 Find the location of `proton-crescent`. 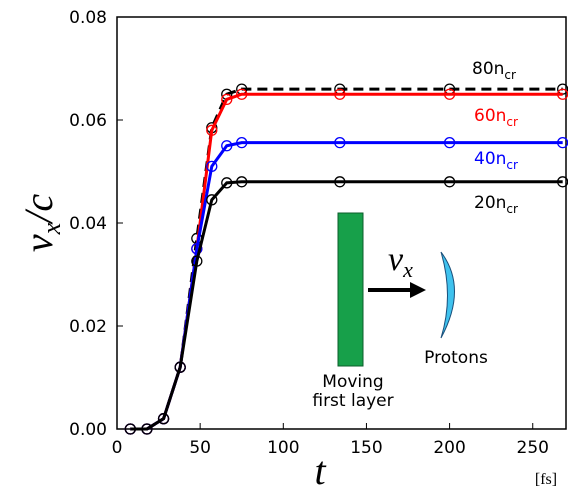

proton-crescent is located at coordinates (447, 295).